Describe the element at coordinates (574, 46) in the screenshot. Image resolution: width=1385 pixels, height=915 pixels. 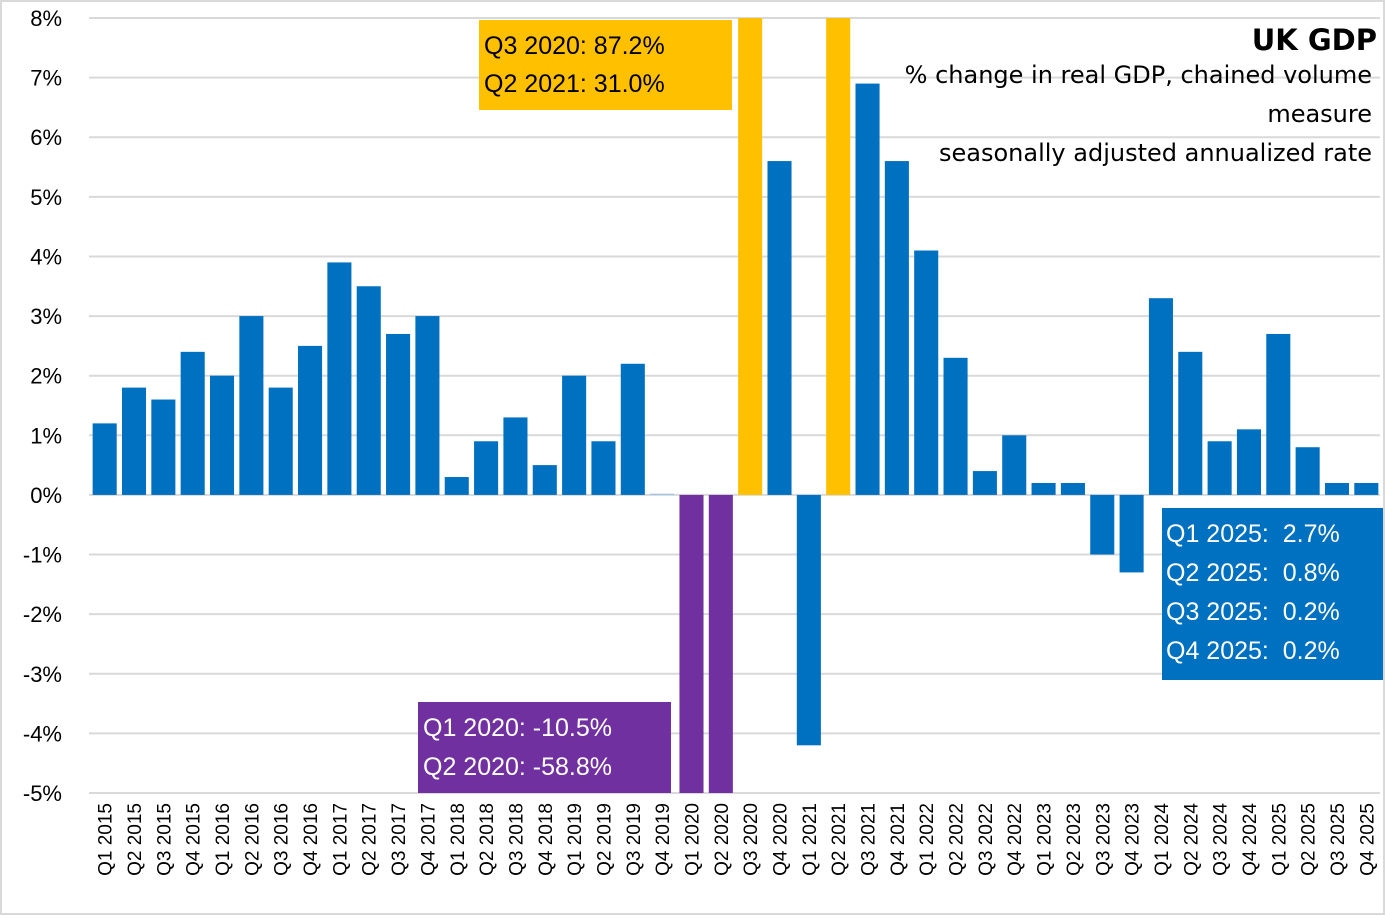
I see `positive-extreme-annotation-line-1: Q3 2020: 87.2%` at that location.